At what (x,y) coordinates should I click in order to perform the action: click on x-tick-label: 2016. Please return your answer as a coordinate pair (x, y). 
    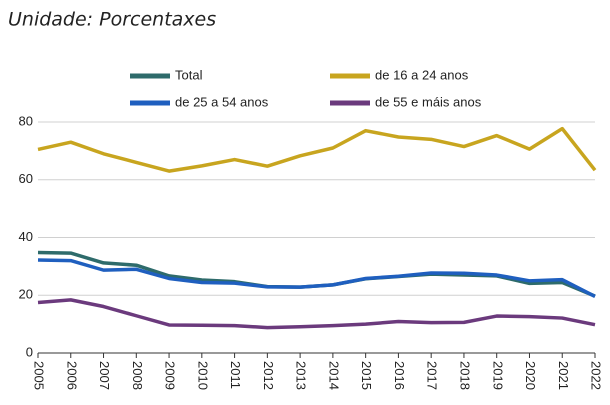
    Looking at the image, I should click on (399, 375).